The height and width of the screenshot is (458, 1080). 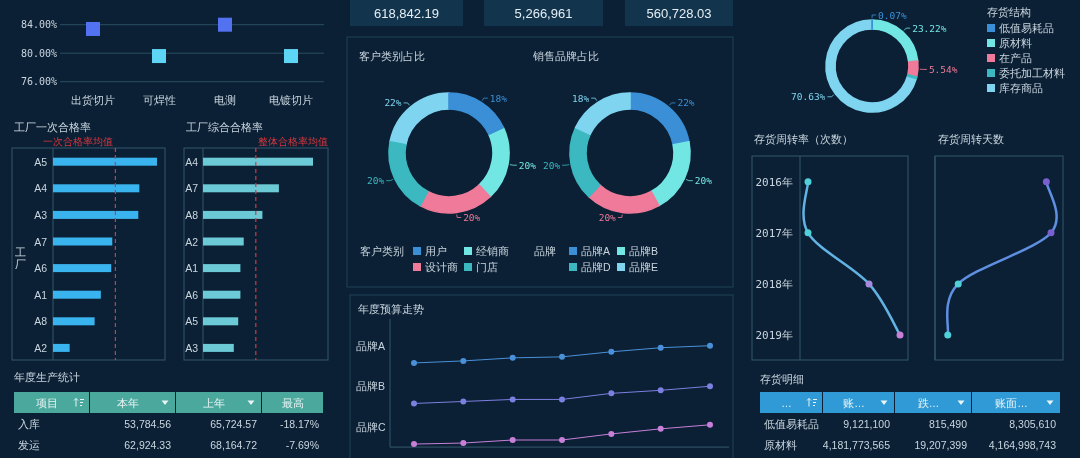 I want to click on legend-label: 用户, so click(x=436, y=251).